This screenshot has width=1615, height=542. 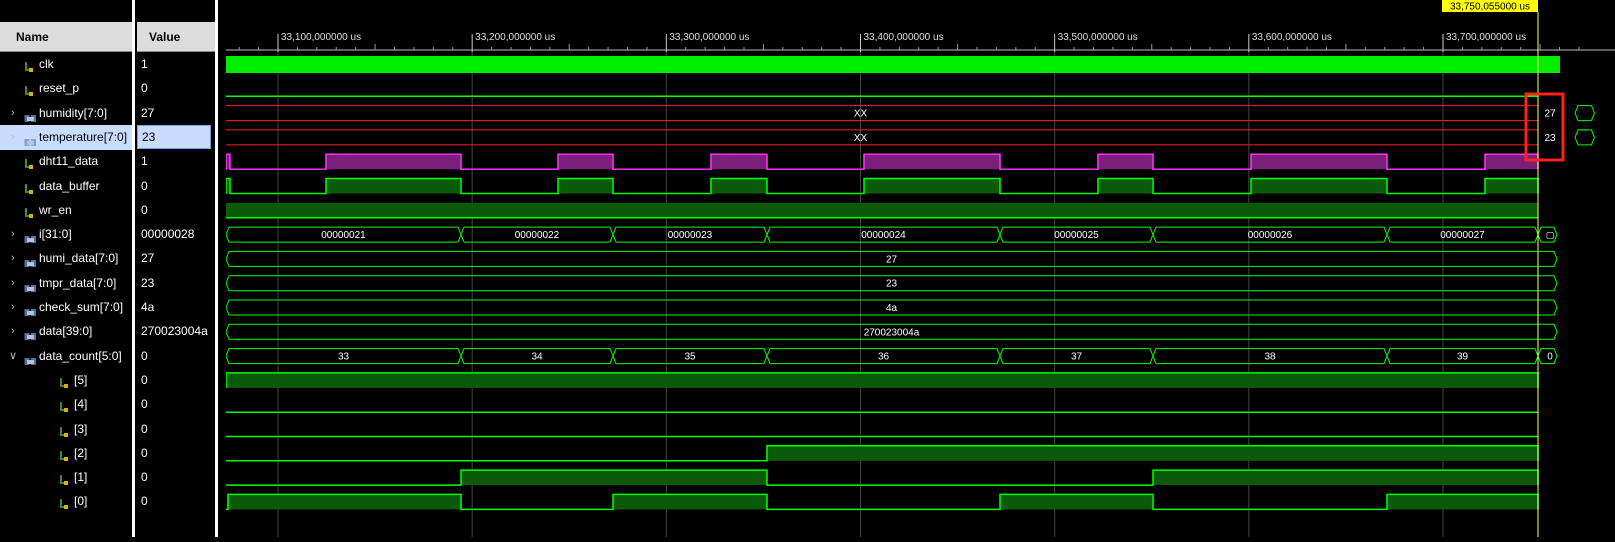 I want to click on data-label: 270023004a, so click(x=892, y=332).